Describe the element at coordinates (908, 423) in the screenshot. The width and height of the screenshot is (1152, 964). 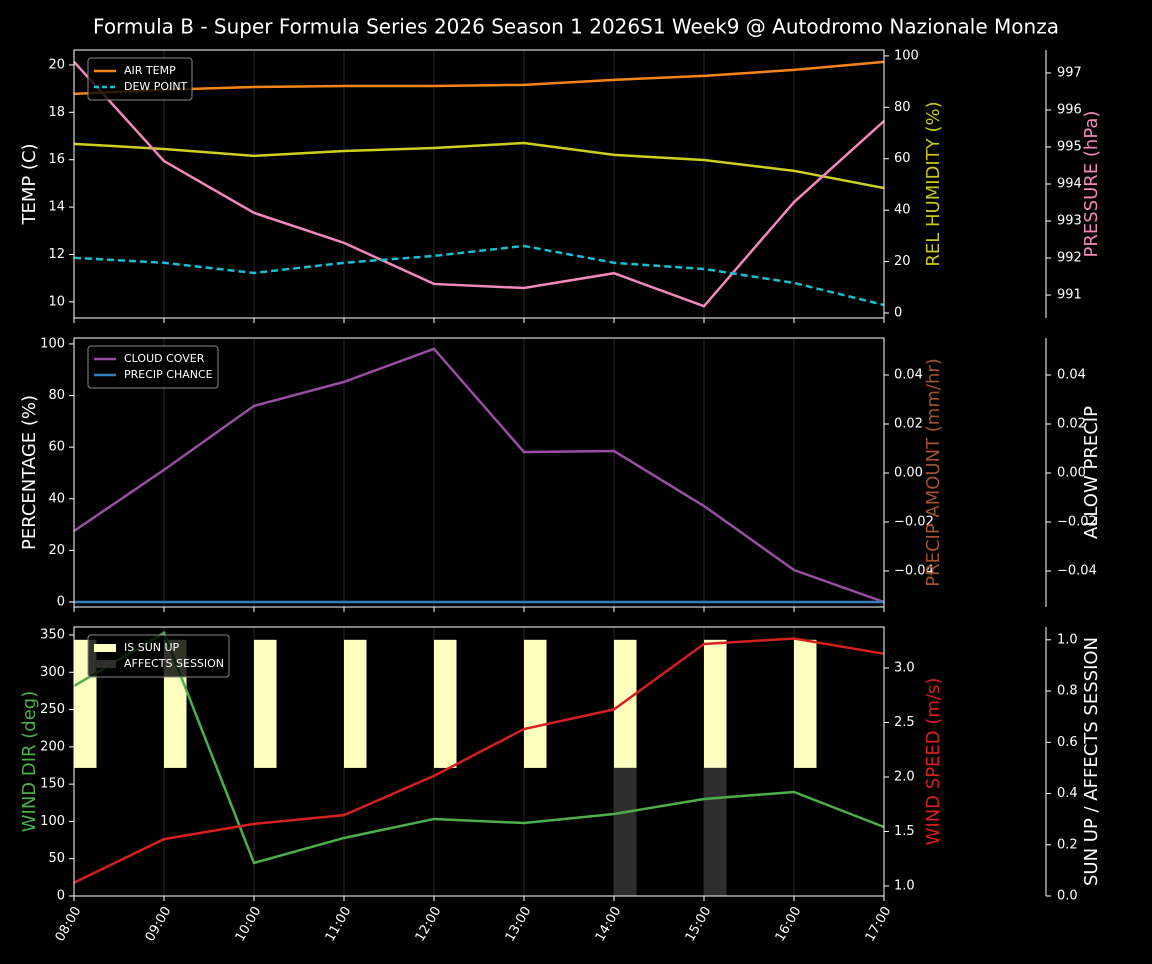
I see `y2-tick-label: 0.02` at that location.